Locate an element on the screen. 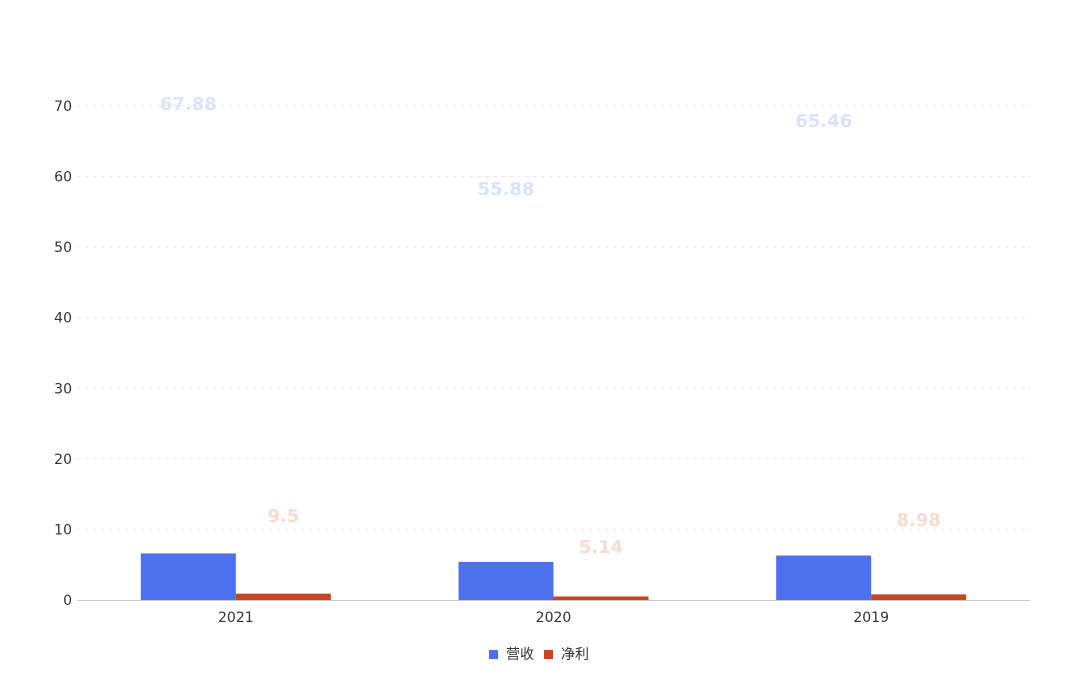 Image resolution: width=1080 pixels, height=700 pixels. x-tick-label-2020: 2020 is located at coordinates (554, 618).